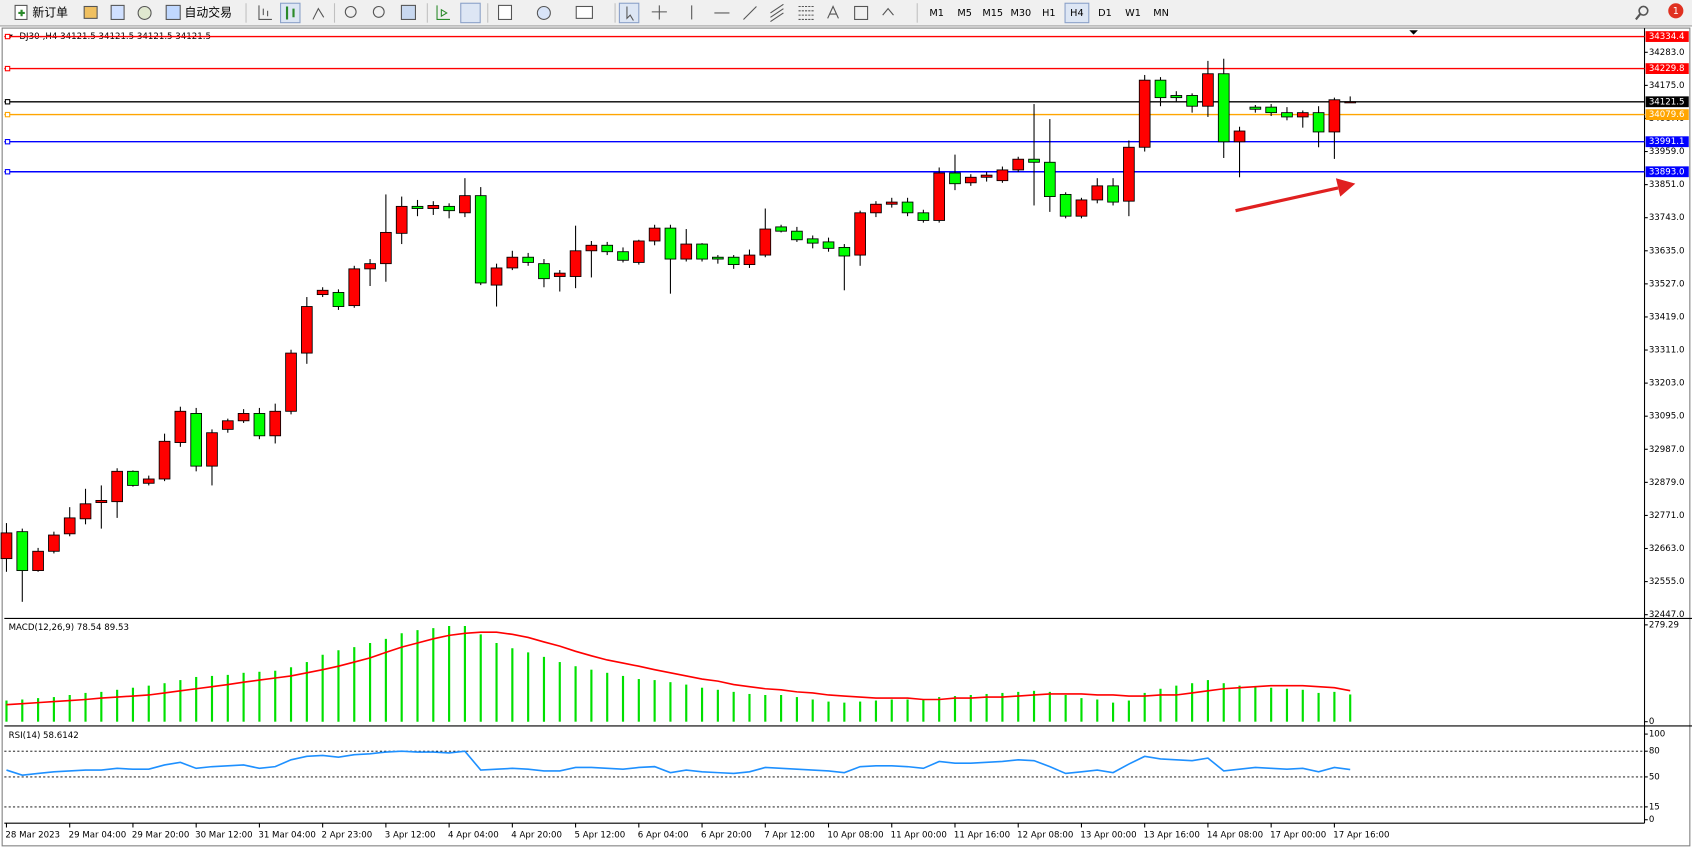 The height and width of the screenshot is (848, 1692). I want to click on timeframe-button: D1, so click(1105, 13).